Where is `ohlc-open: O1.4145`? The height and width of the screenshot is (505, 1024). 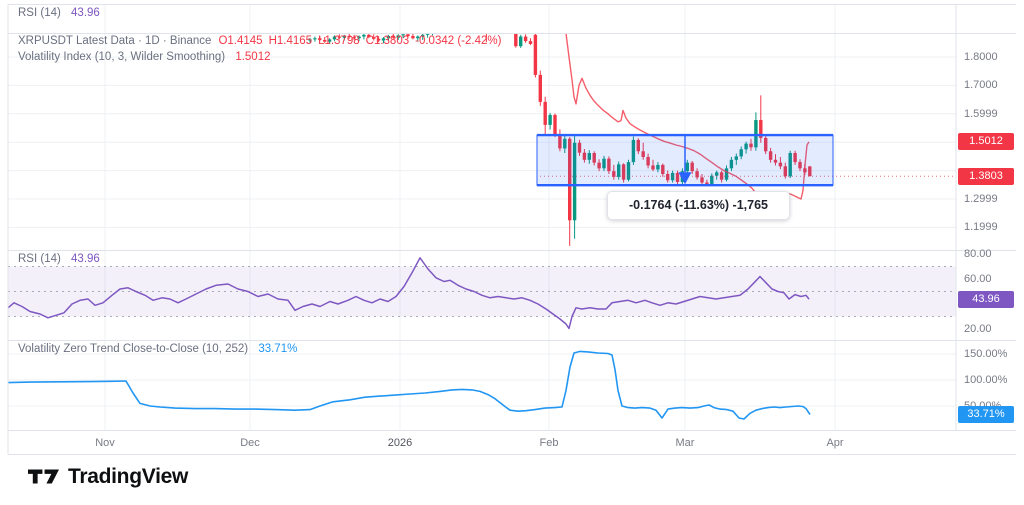 ohlc-open: O1.4145 is located at coordinates (240, 41).